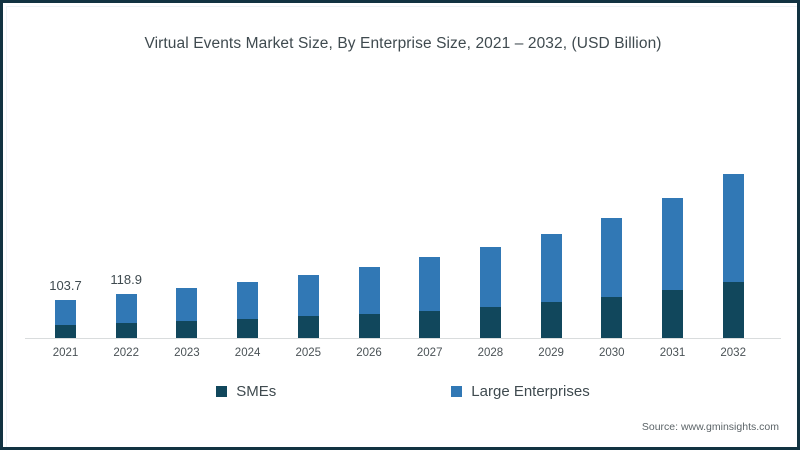  What do you see at coordinates (369, 353) in the screenshot?
I see `x-tick-label: 2026` at bounding box center [369, 353].